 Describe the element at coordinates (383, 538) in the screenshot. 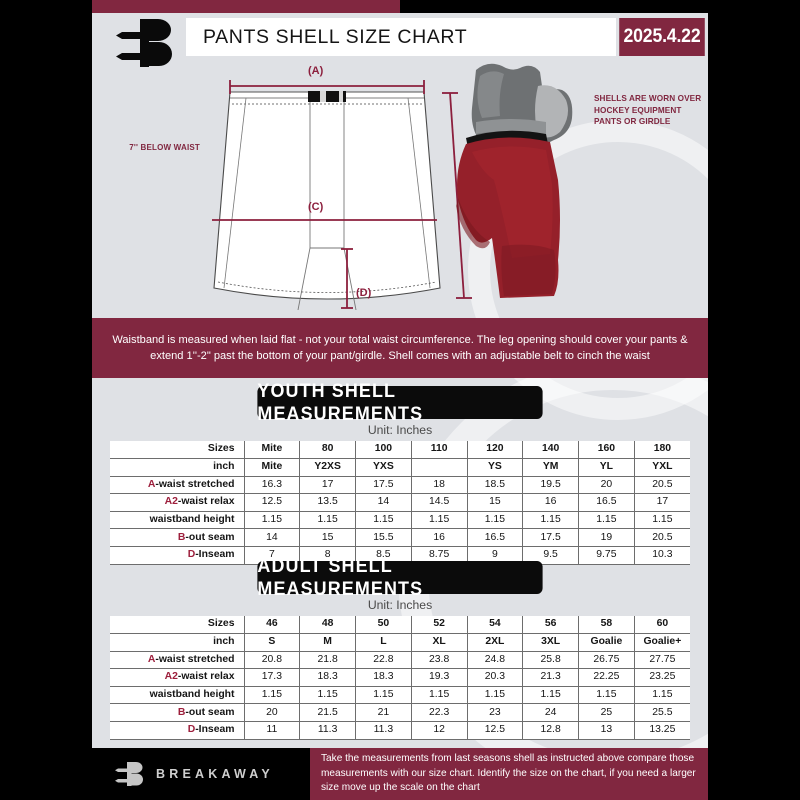

I see `table-cell: 15.5` at that location.